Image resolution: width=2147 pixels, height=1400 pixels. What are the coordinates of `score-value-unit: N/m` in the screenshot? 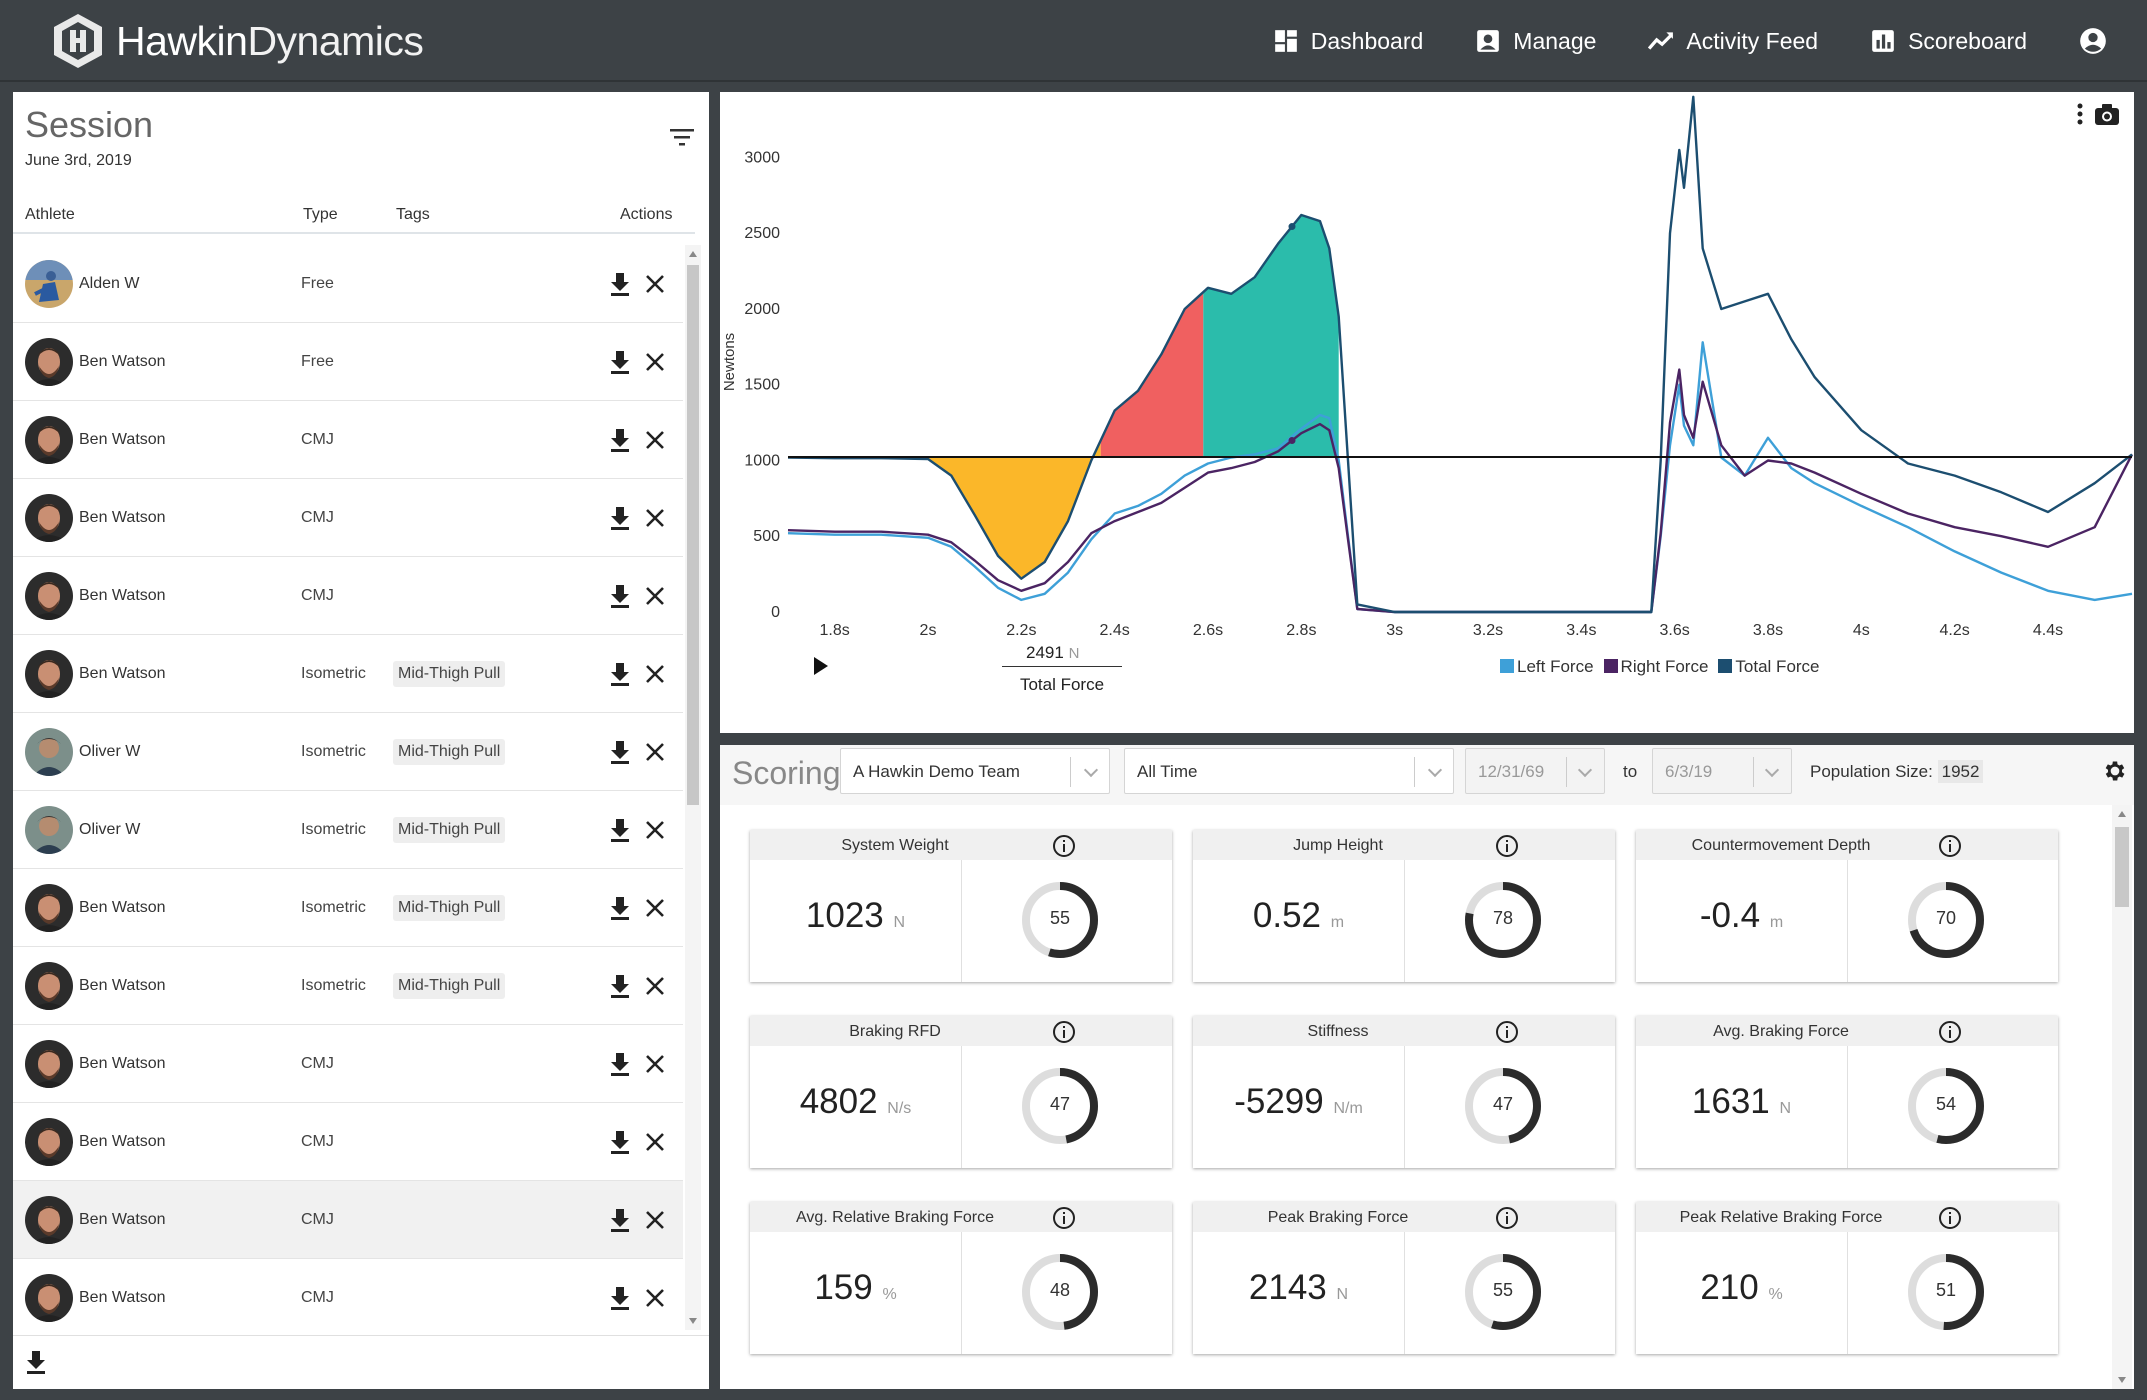 It's located at (1348, 1108).